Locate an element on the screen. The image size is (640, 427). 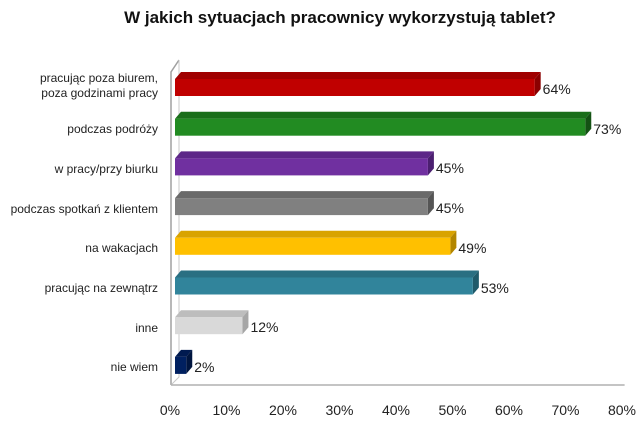
x-tick-label: 0% is located at coordinates (170, 410).